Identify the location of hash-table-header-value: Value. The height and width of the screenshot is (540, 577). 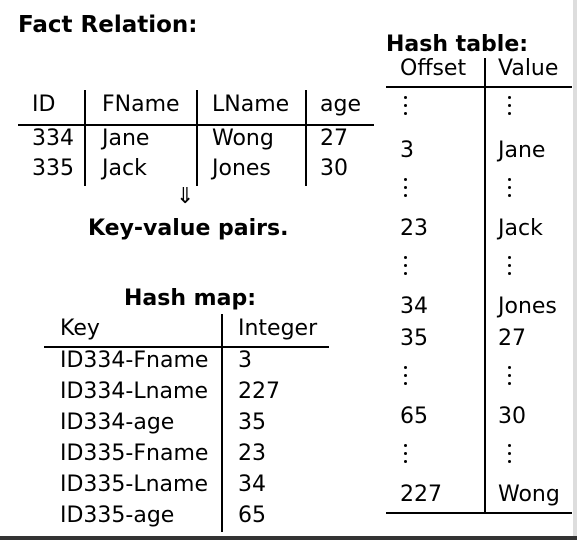
(528, 68).